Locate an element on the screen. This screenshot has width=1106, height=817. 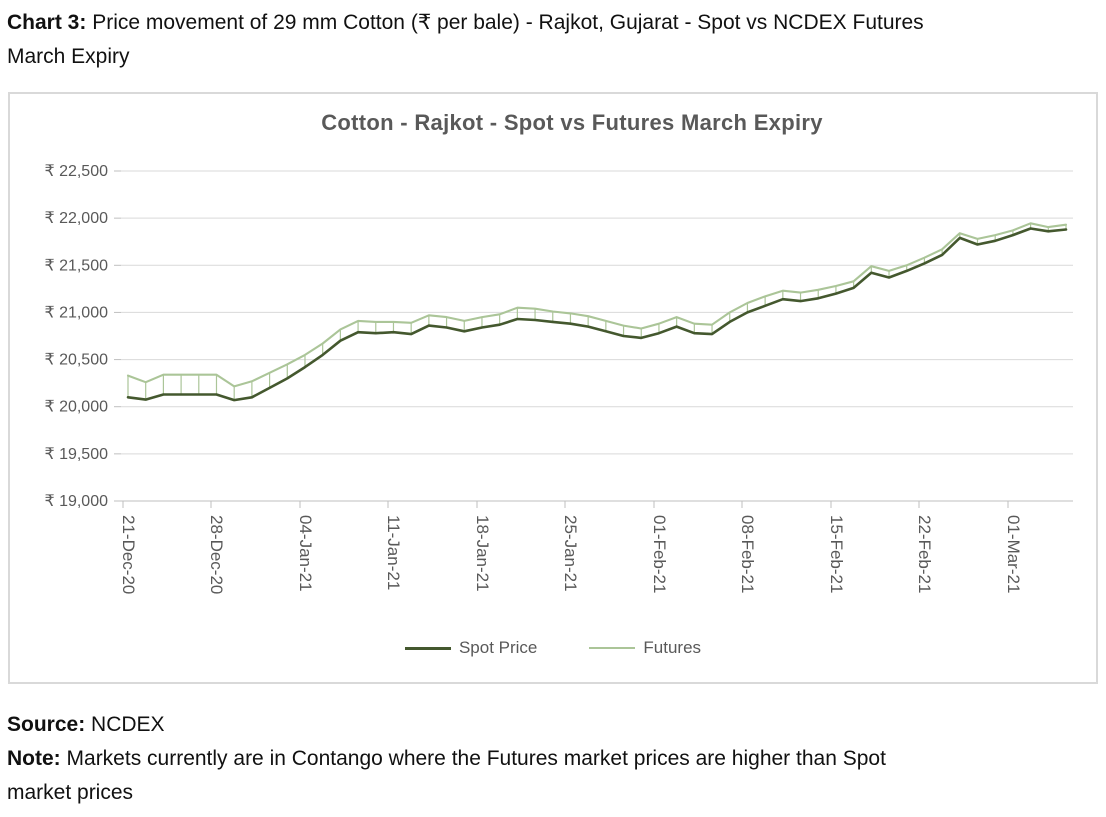
x-axis-label: 25-Jan-21 is located at coordinates (570, 553).